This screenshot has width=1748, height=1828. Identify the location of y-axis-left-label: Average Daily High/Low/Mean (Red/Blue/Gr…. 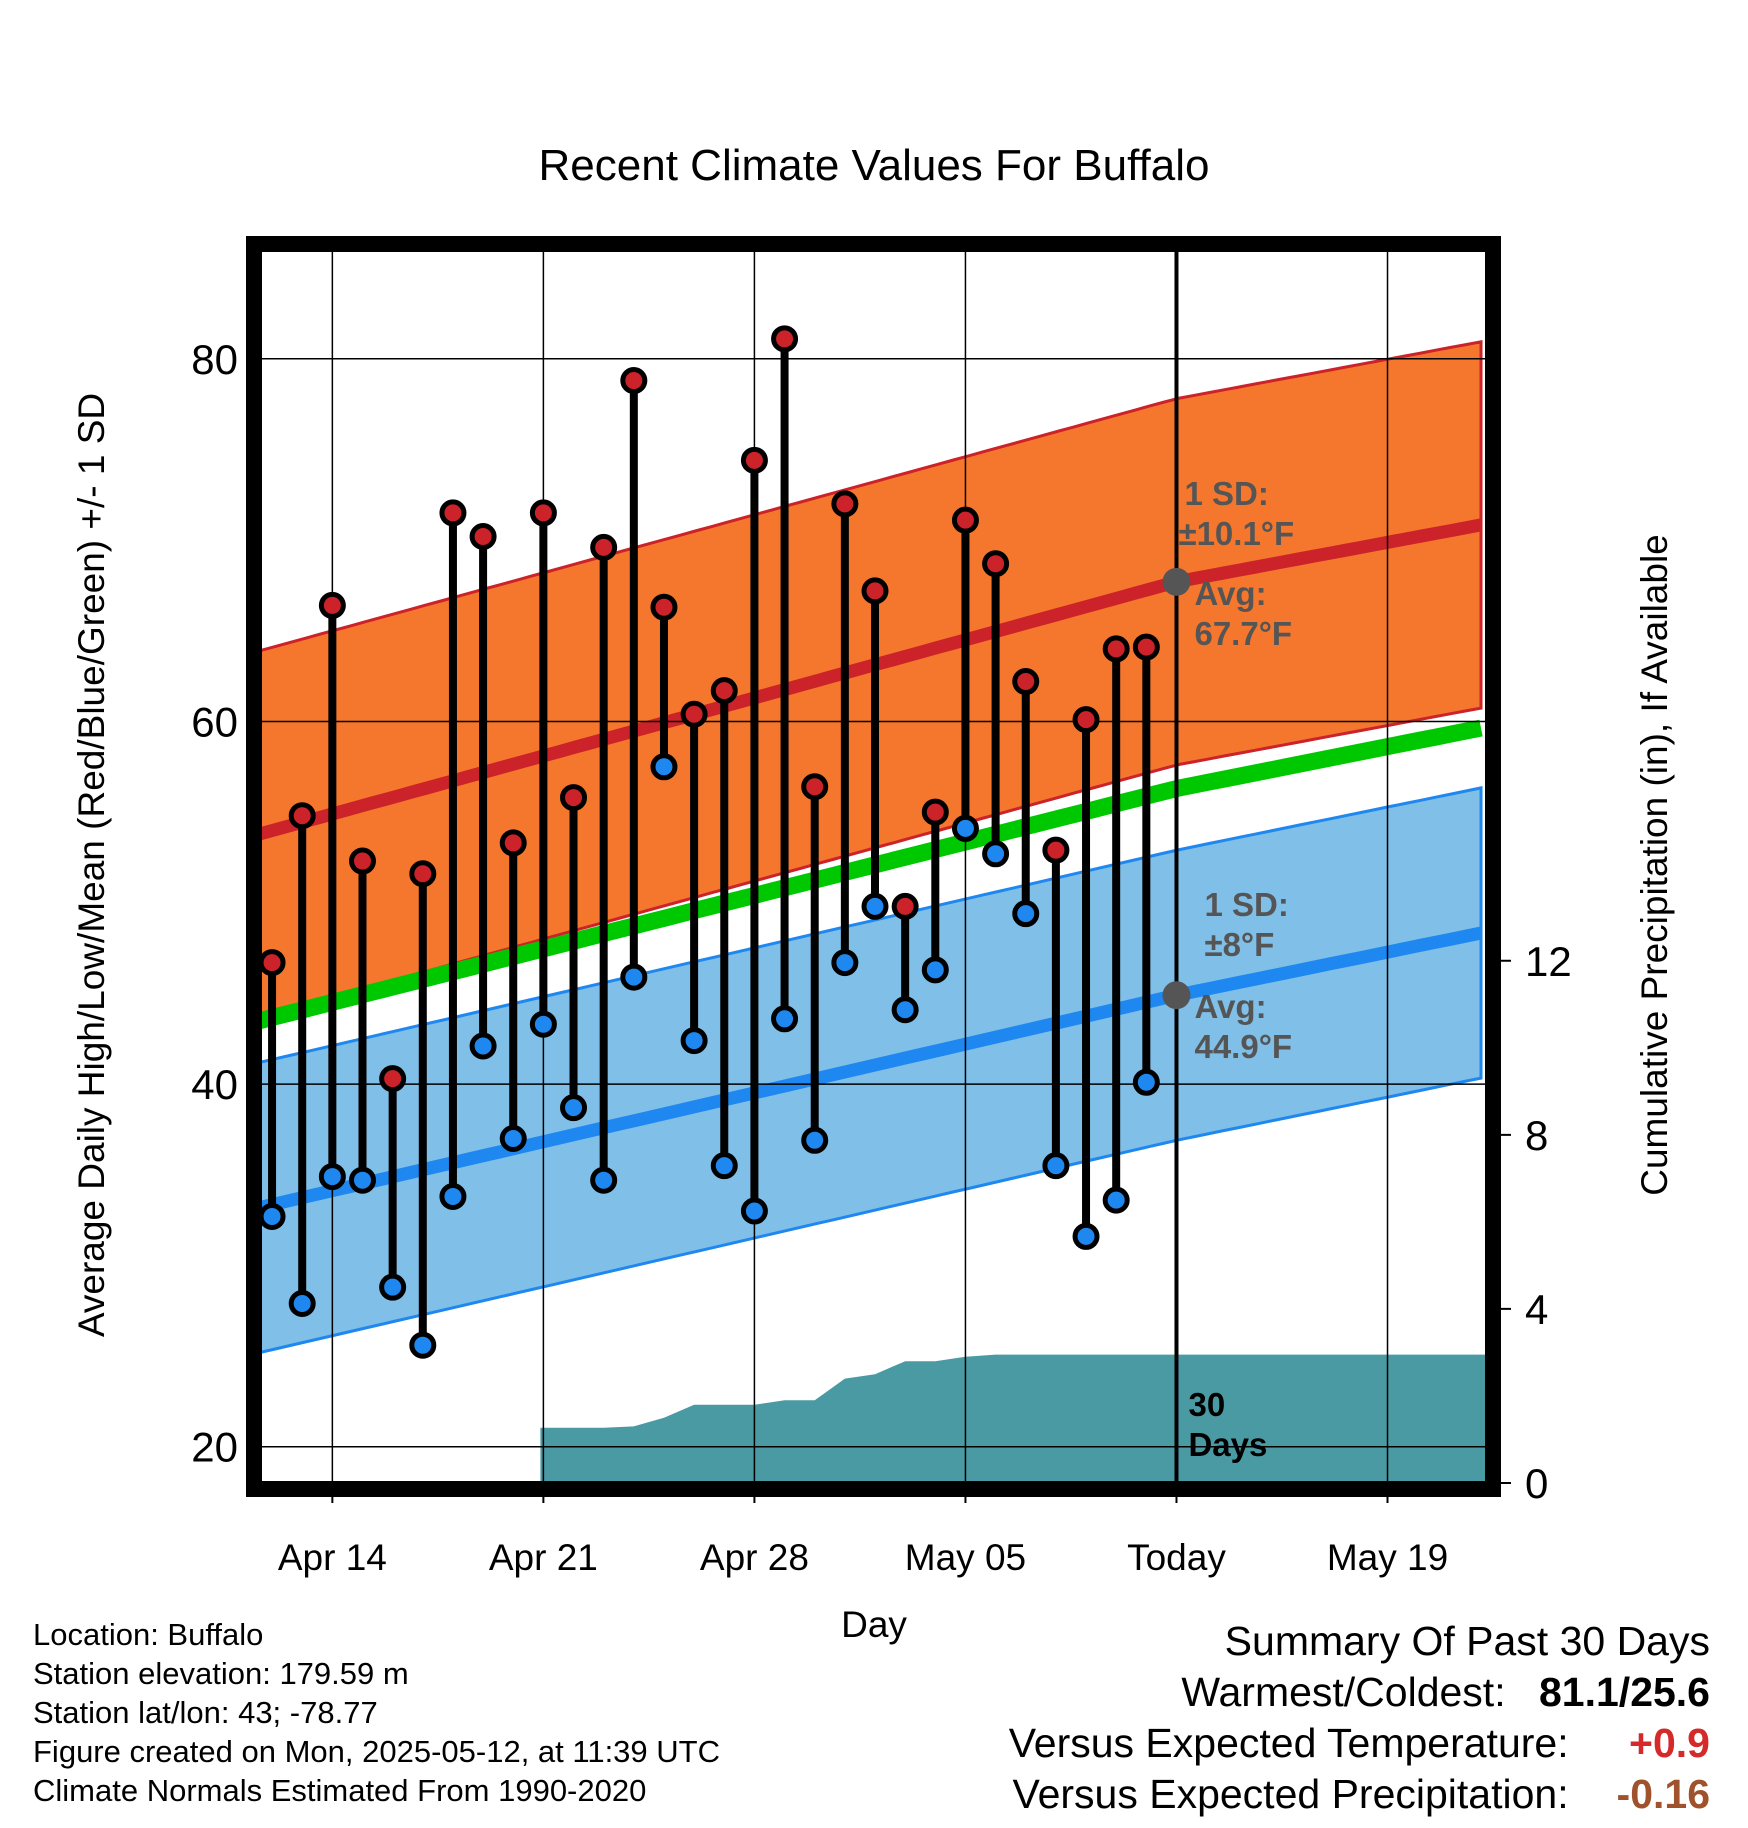
(91, 865).